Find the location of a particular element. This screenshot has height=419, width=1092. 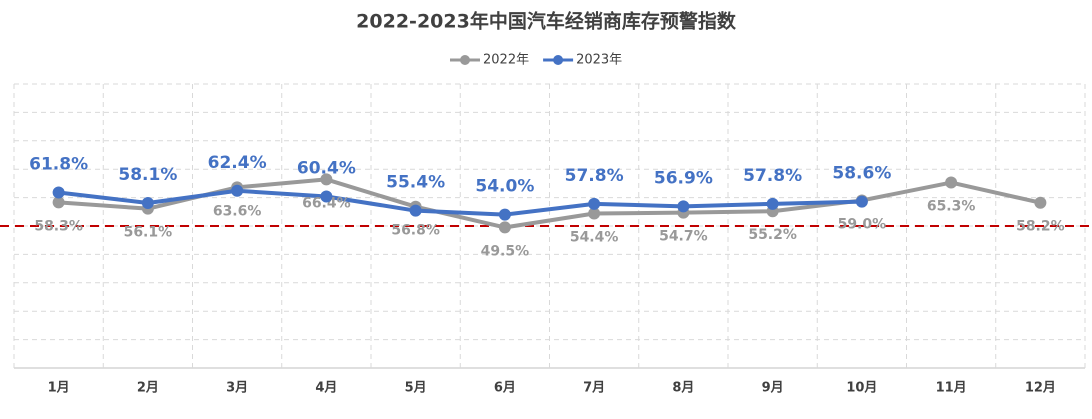

legend-label: 2023年 is located at coordinates (599, 60).